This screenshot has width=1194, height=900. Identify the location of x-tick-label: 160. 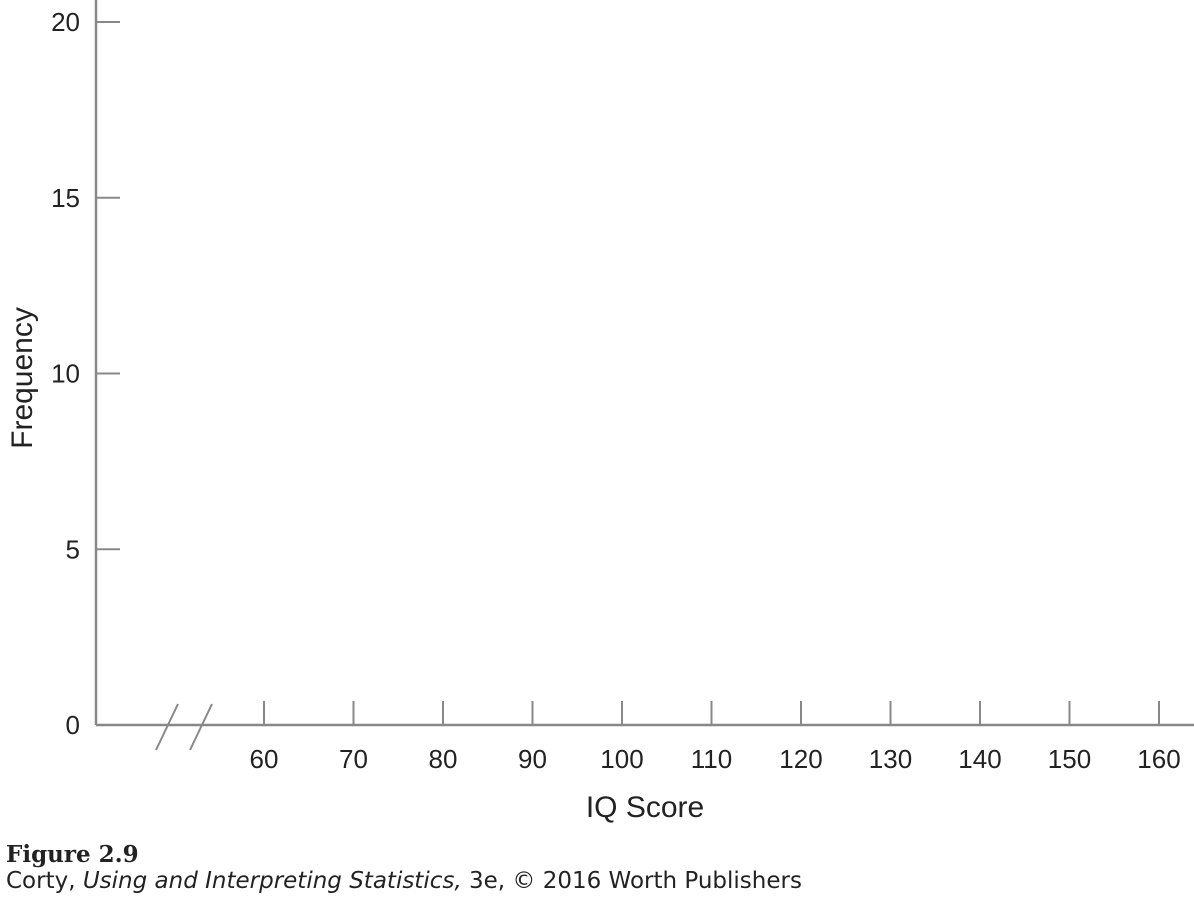
(1158, 759).